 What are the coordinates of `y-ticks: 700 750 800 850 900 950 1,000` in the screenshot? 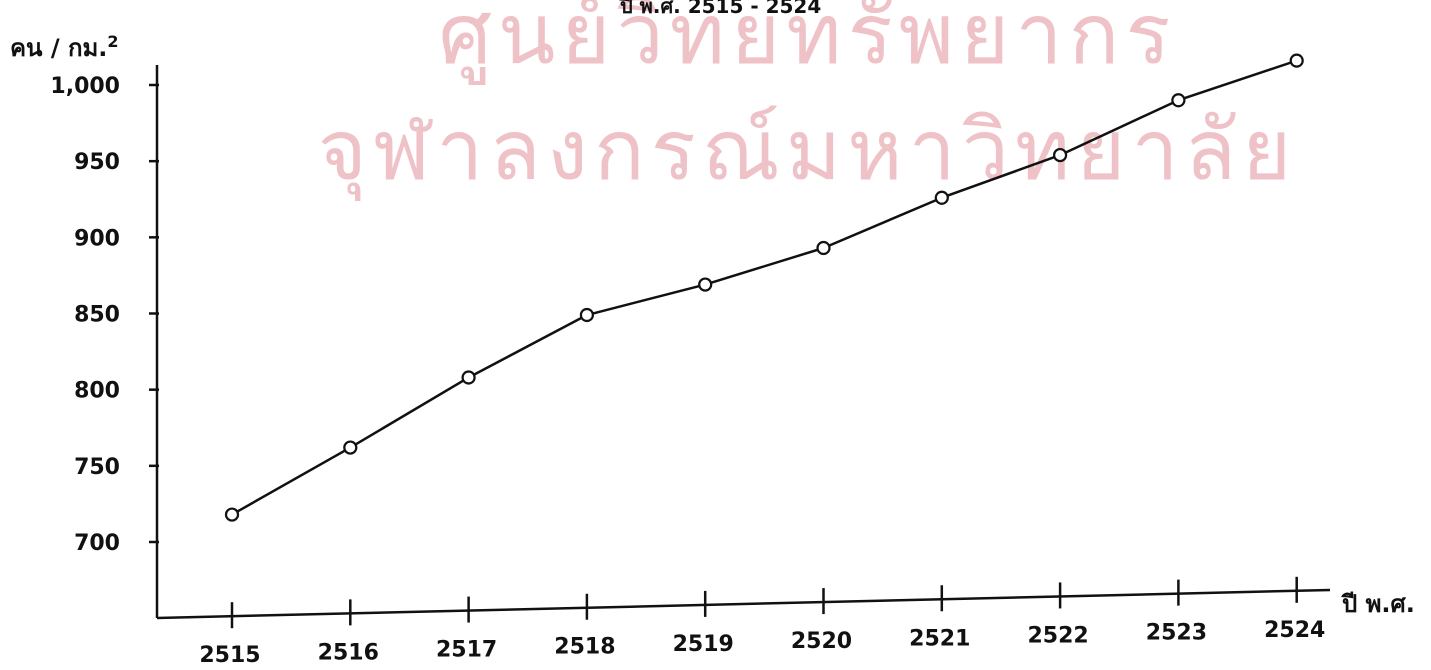 It's located at (104, 315).